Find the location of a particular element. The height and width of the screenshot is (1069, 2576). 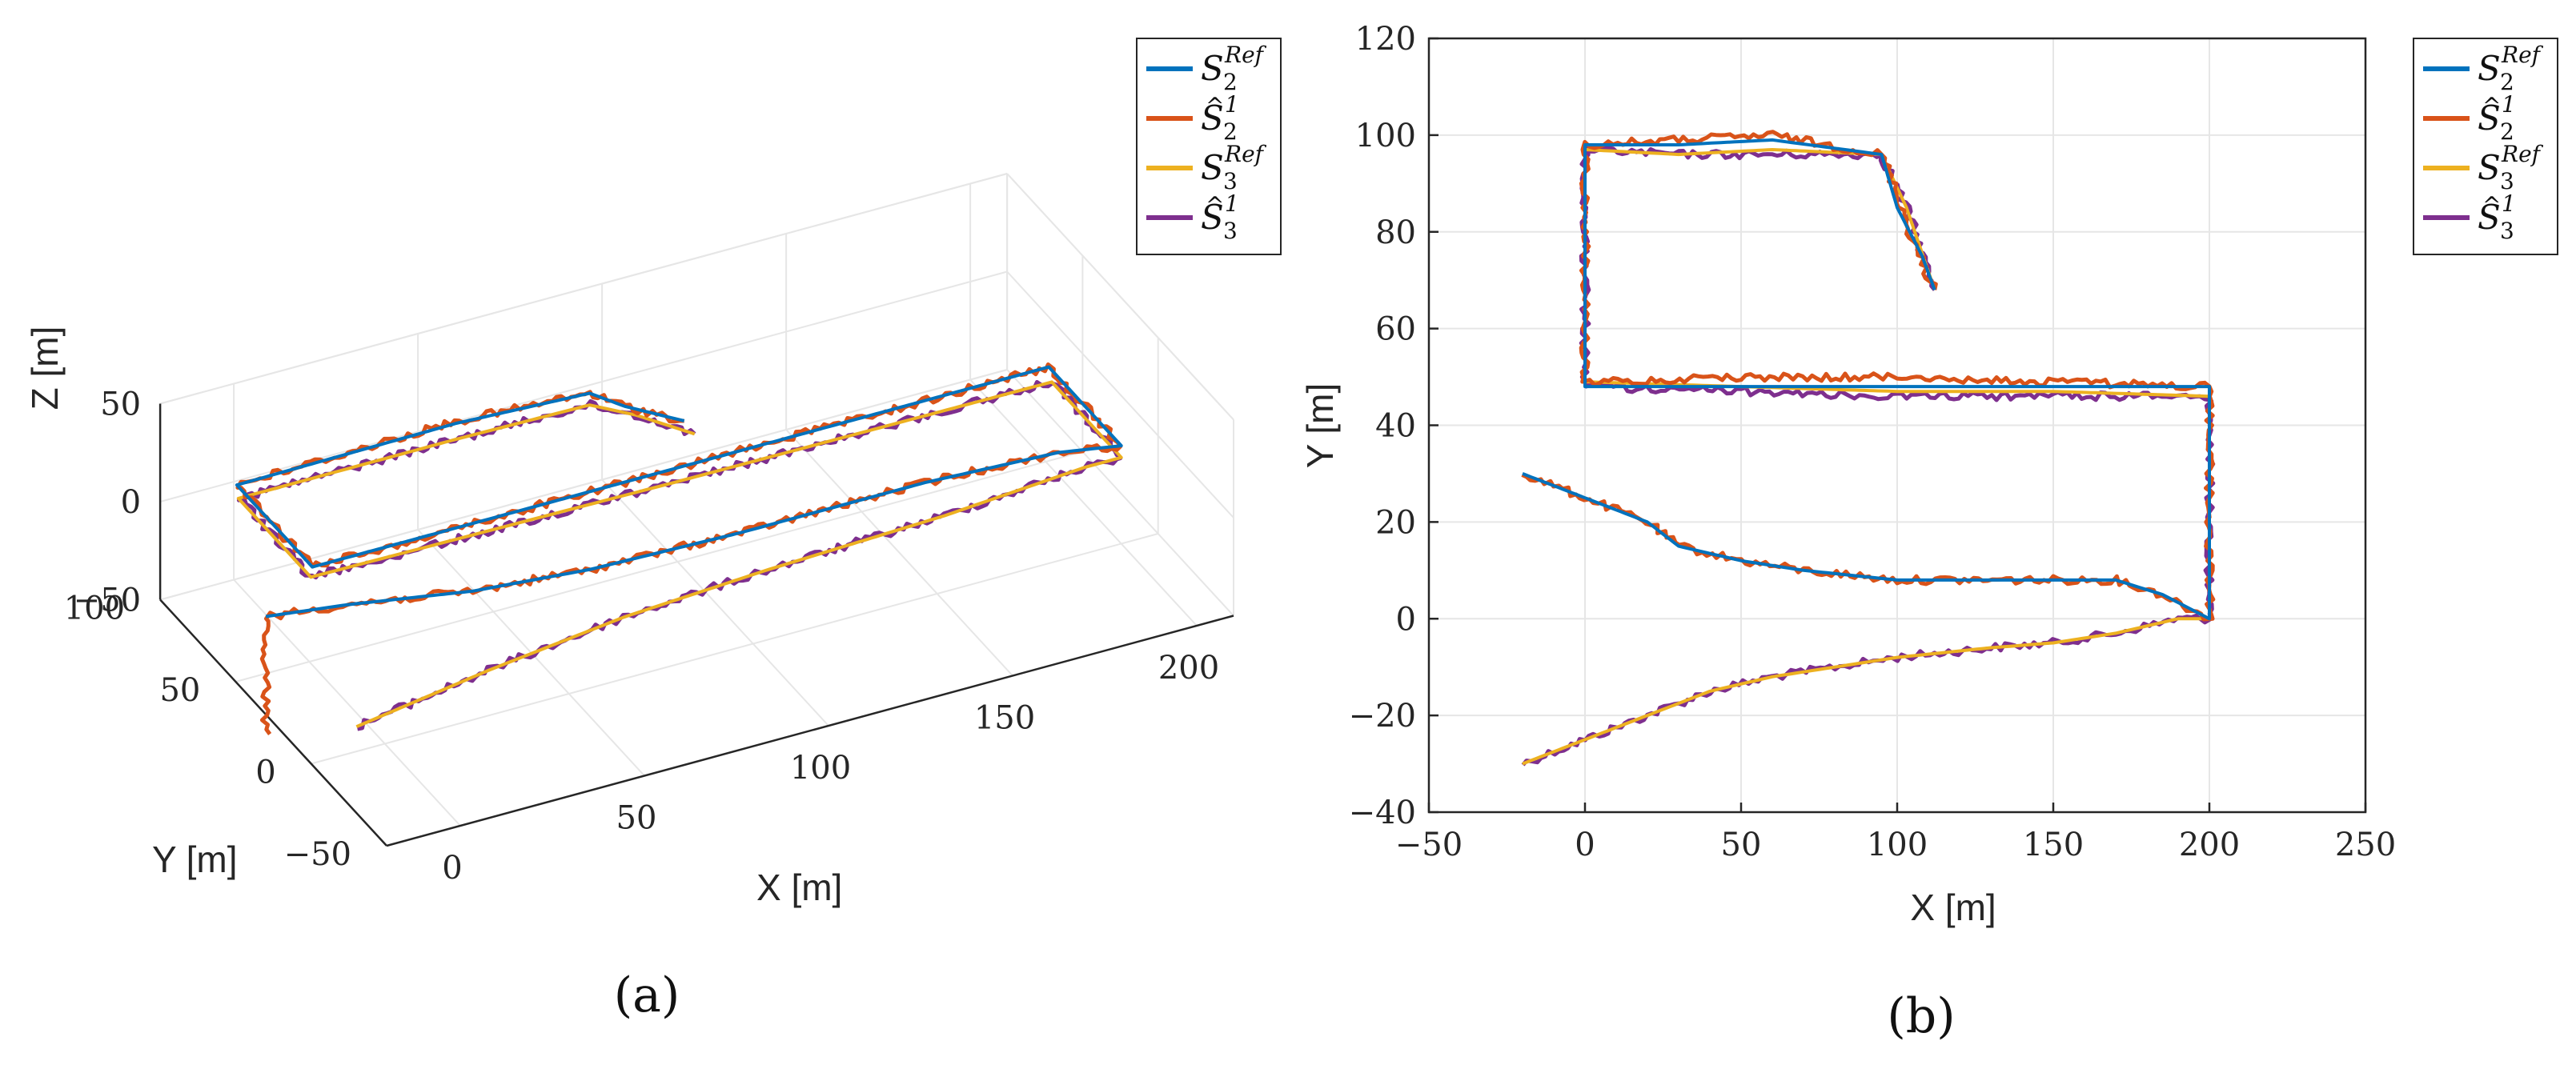

b-y-tick-label: 0 is located at coordinates (1406, 620).